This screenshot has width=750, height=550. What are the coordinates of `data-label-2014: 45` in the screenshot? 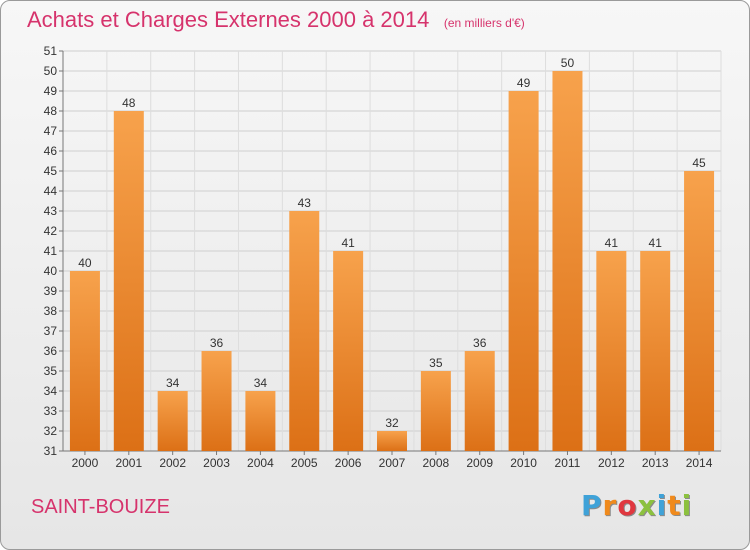 It's located at (699, 163).